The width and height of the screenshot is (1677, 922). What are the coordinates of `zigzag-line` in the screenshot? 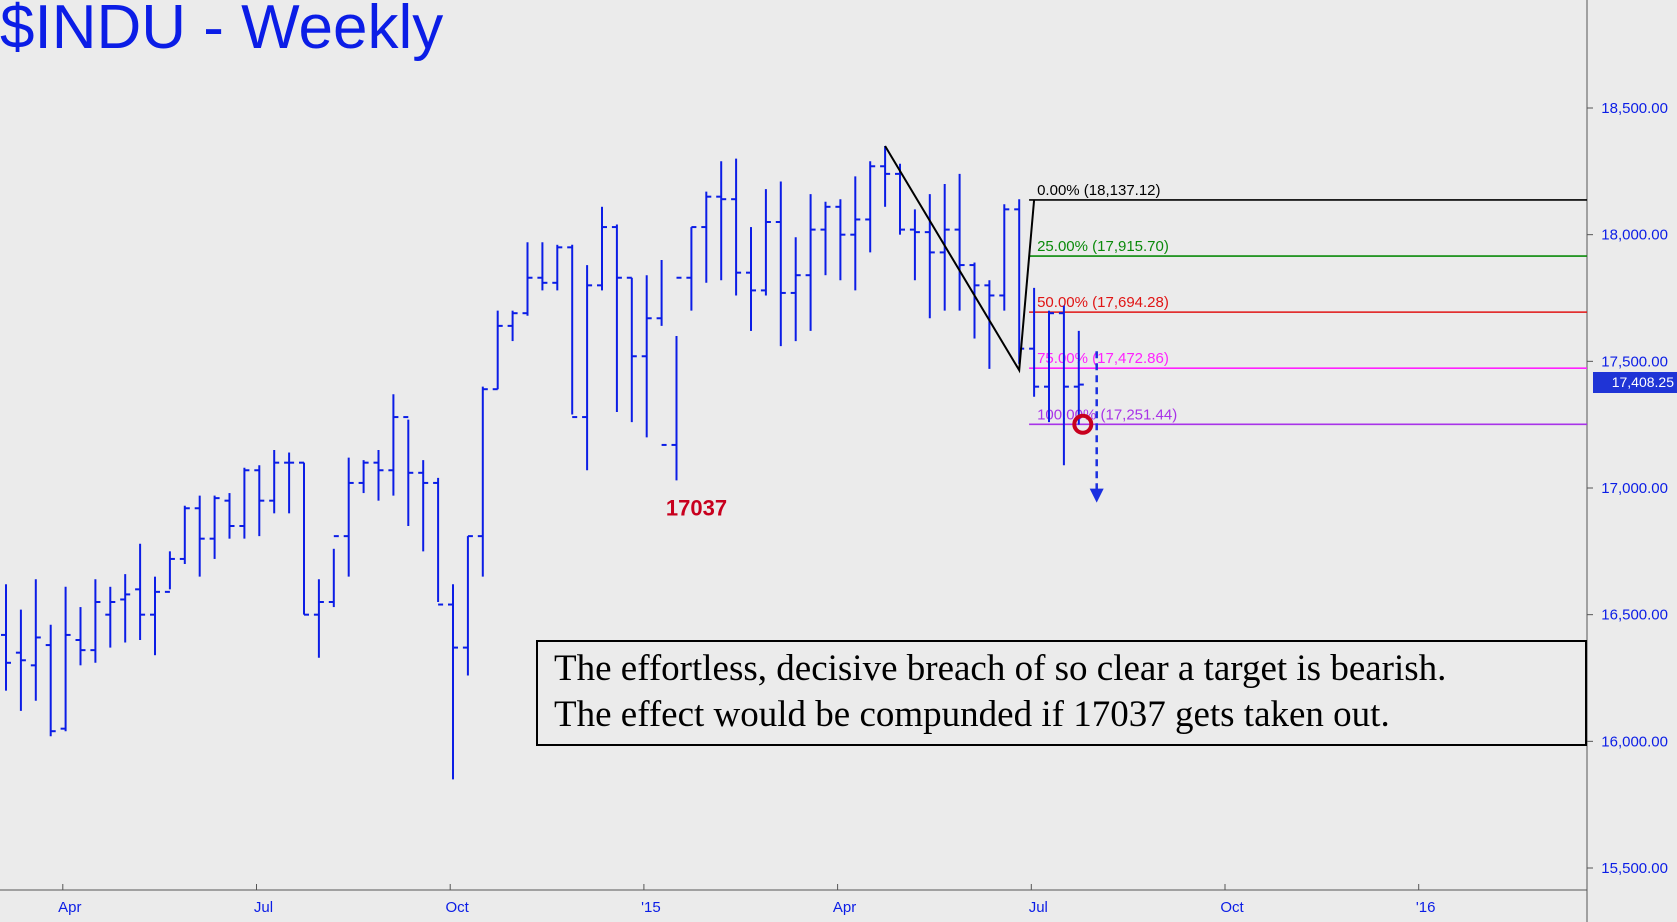 It's located at (960, 259).